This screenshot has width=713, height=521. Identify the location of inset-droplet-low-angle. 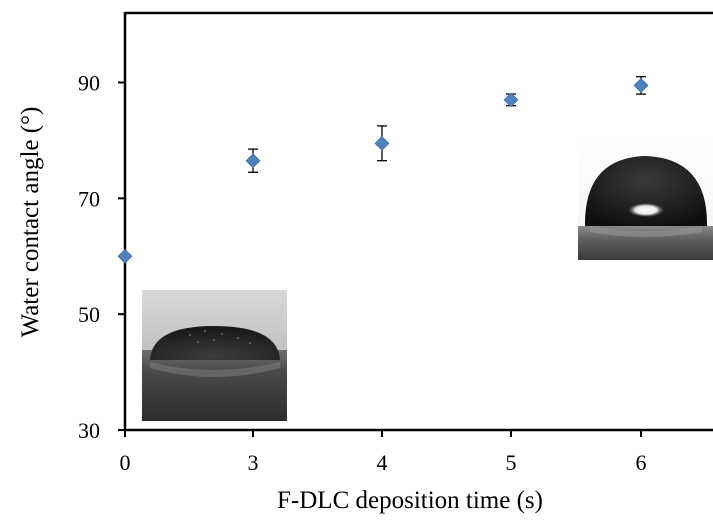
(214, 355).